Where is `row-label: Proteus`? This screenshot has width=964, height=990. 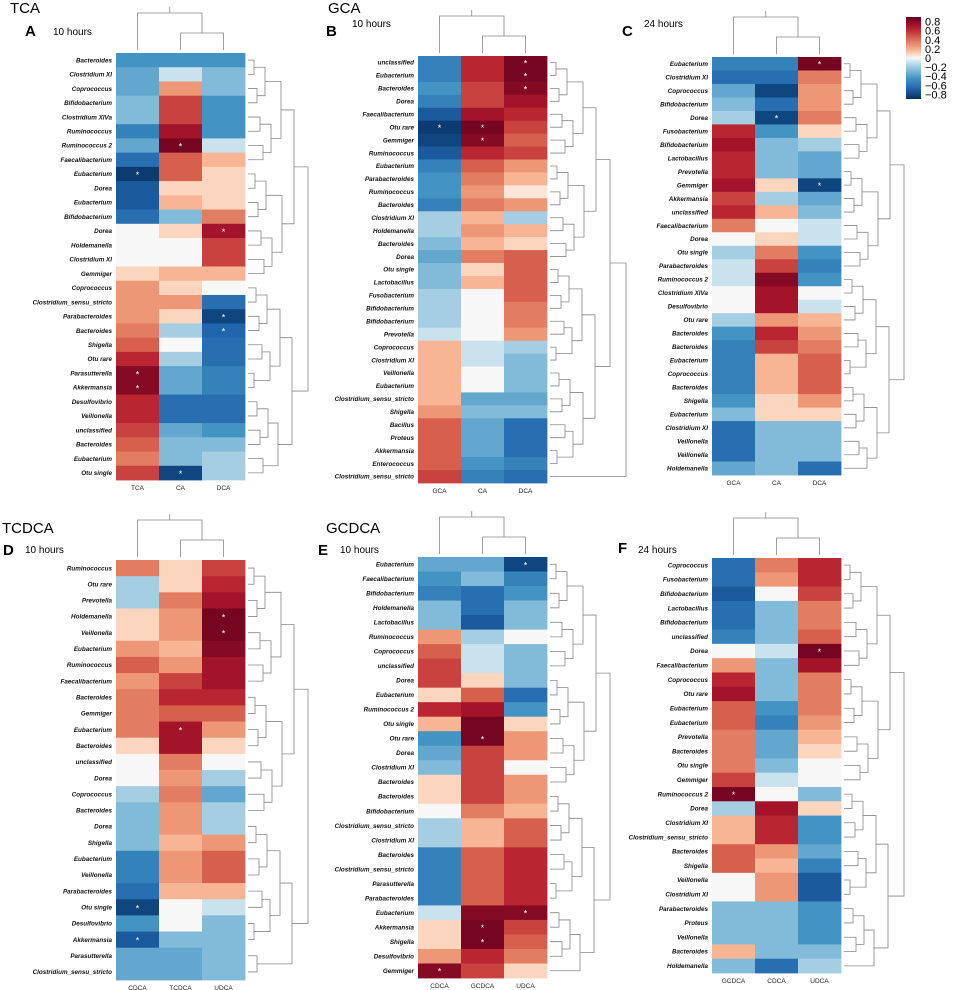 row-label: Proteus is located at coordinates (697, 923).